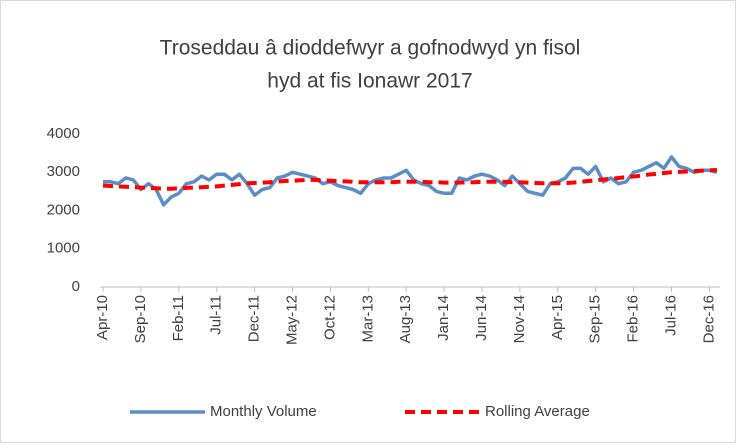 The image size is (736, 448). What do you see at coordinates (519, 319) in the screenshot?
I see `x-tick-label: Nov-14` at bounding box center [519, 319].